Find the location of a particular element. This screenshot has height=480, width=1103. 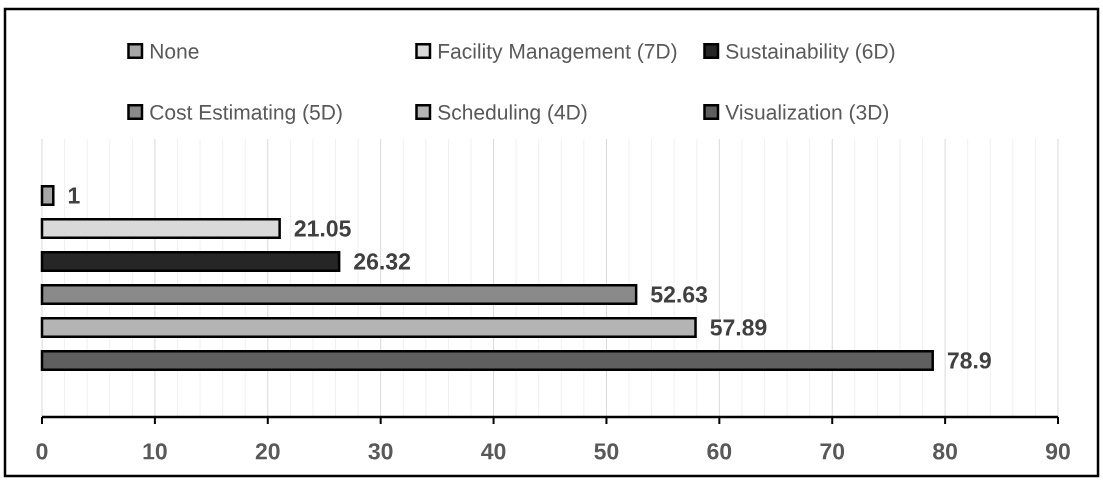

x-tick-label: 80 is located at coordinates (945, 451).